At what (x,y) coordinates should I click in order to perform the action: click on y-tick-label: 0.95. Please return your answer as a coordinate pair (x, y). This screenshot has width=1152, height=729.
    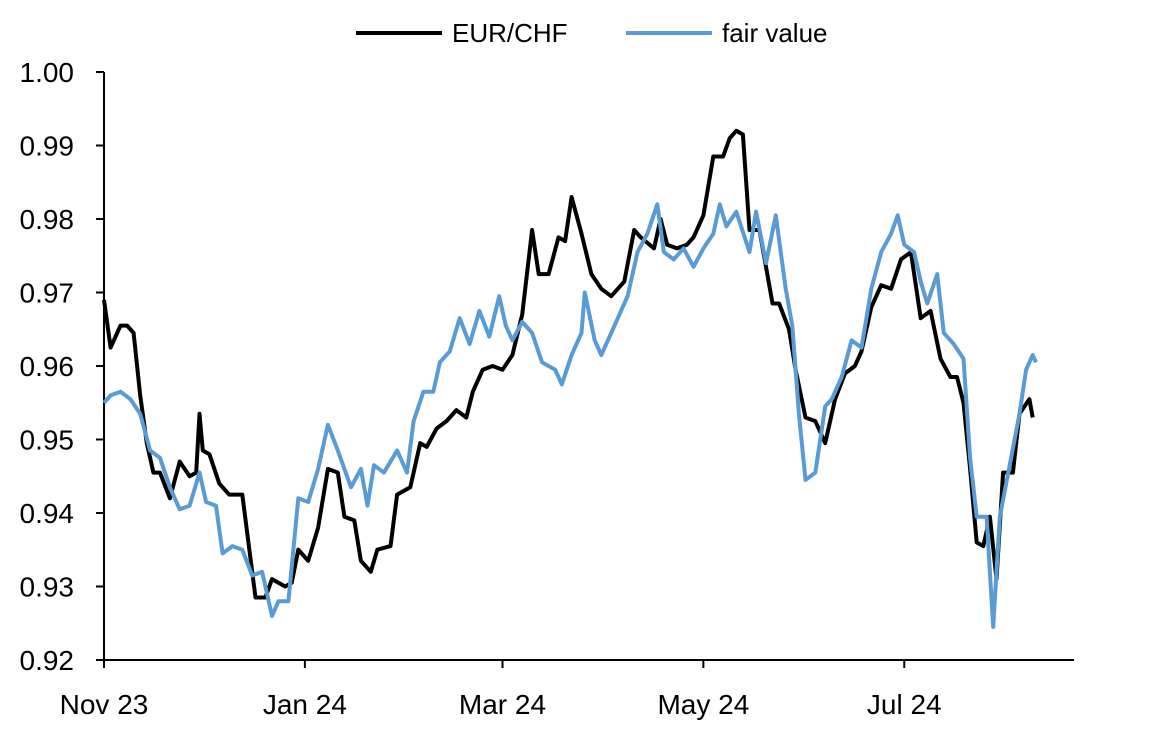
    Looking at the image, I should click on (47, 440).